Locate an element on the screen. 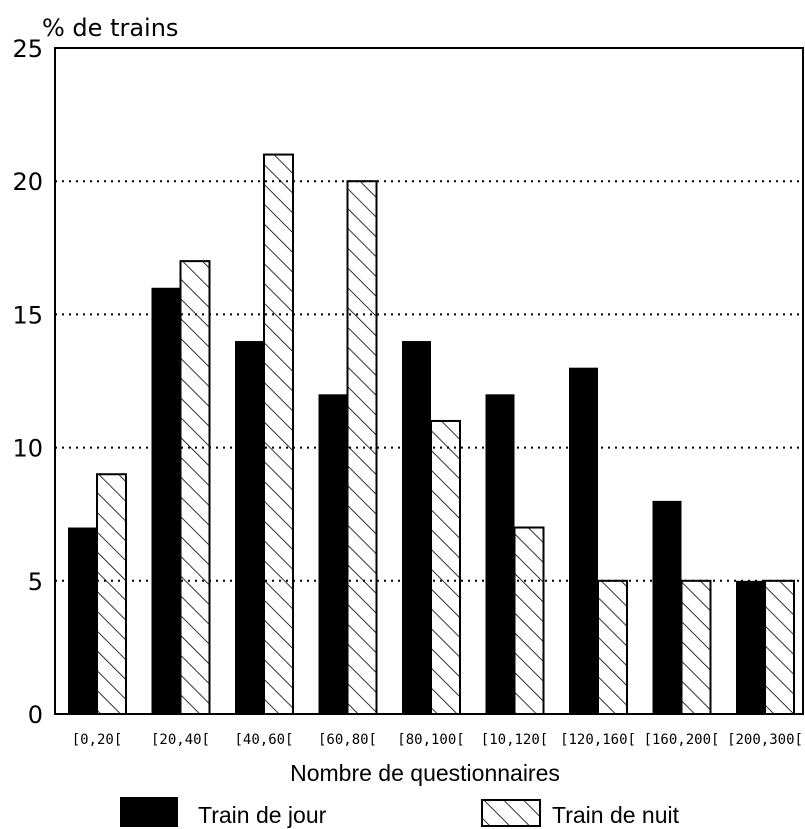 This screenshot has width=805, height=829. x-axis-label: Nombre de questionnaires is located at coordinates (425, 773).